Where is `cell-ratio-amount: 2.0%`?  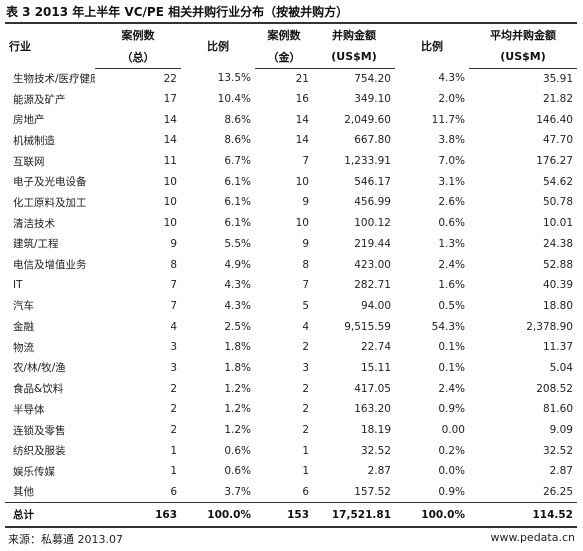 cell-ratio-amount: 2.0% is located at coordinates (451, 99).